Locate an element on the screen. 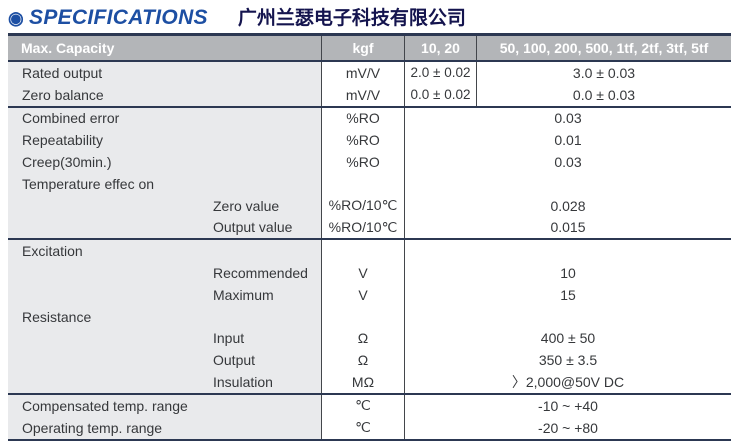 The width and height of the screenshot is (734, 441). row-value: 15 is located at coordinates (568, 294).